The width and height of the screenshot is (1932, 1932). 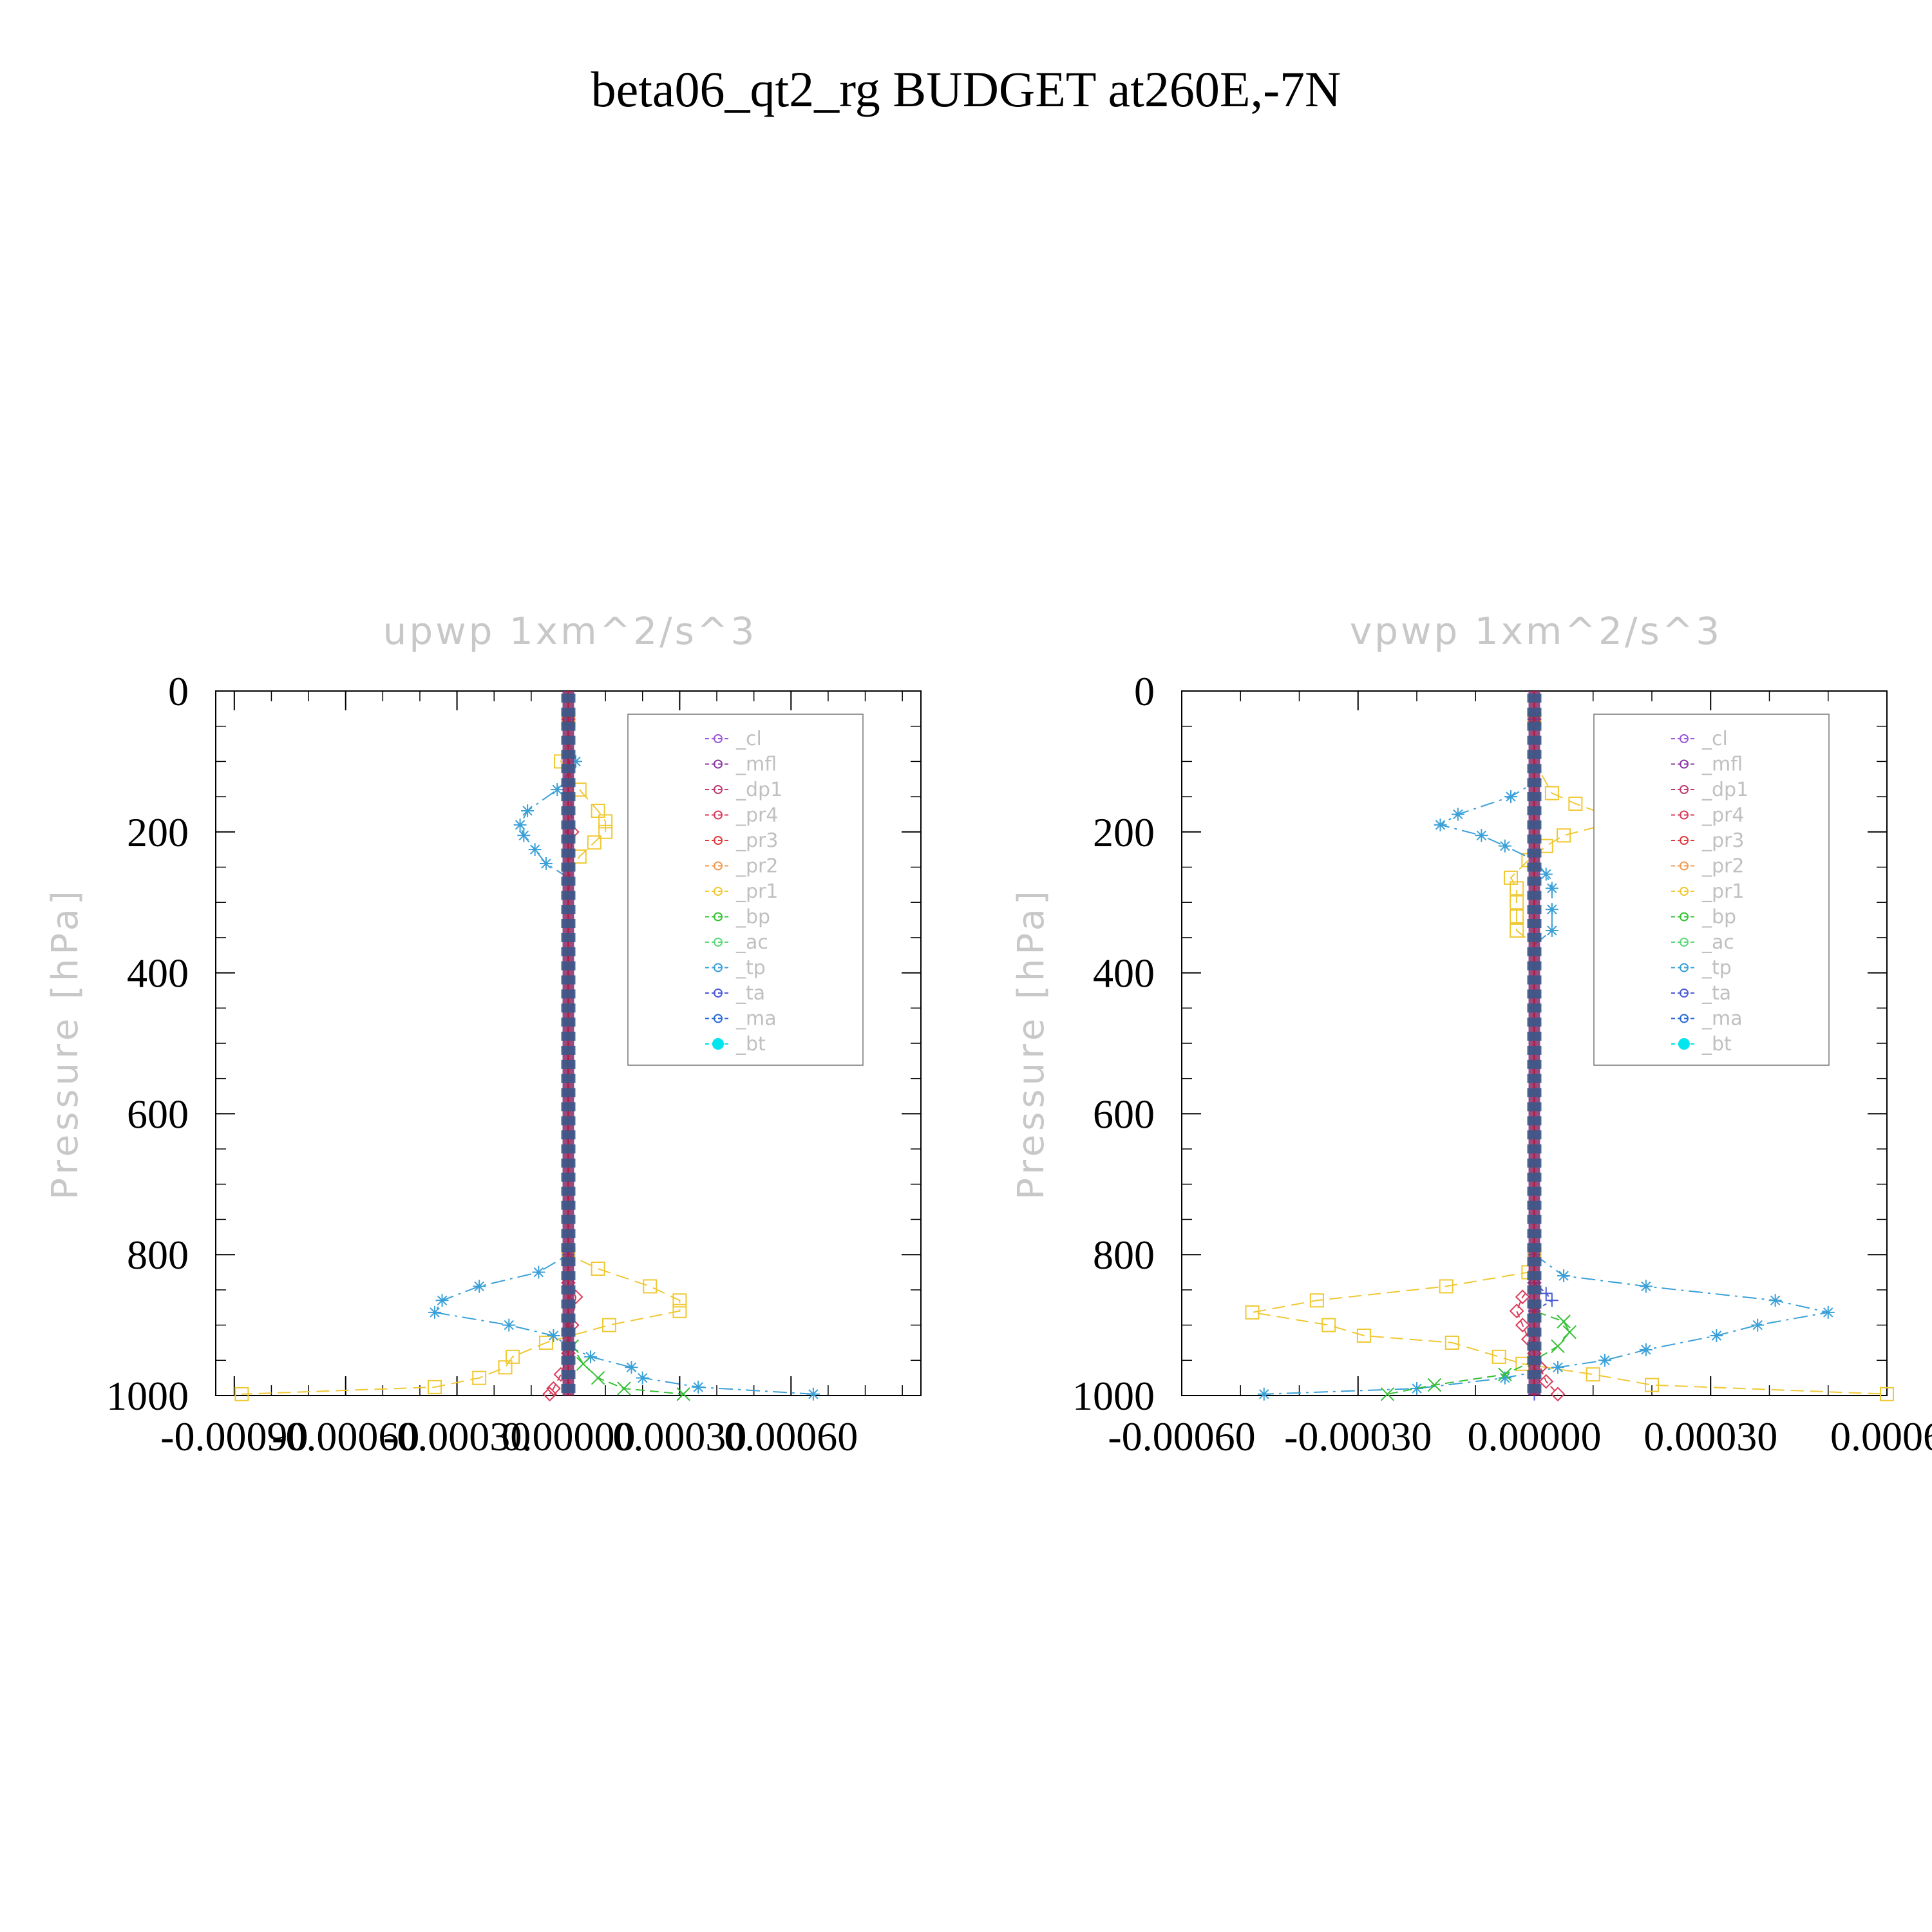 What do you see at coordinates (569, 1436) in the screenshot?
I see `x-tick-label: 0.00000` at bounding box center [569, 1436].